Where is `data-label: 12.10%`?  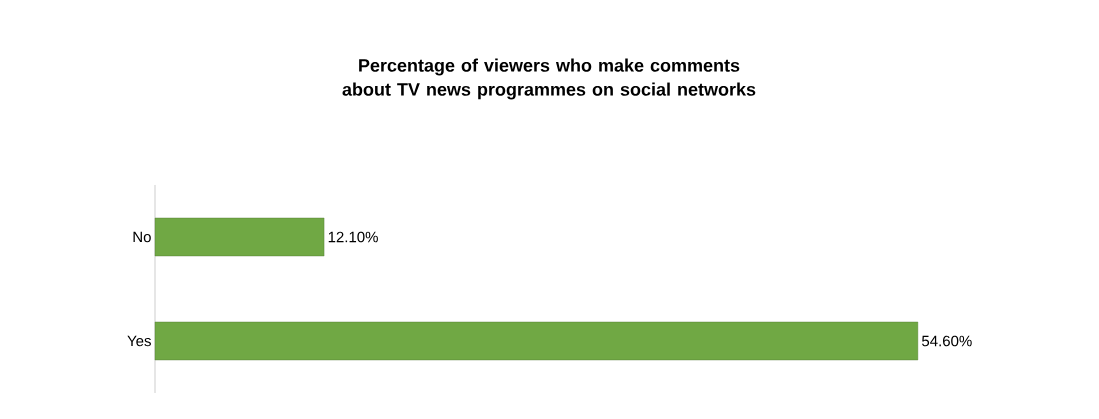 data-label: 12.10% is located at coordinates (353, 237).